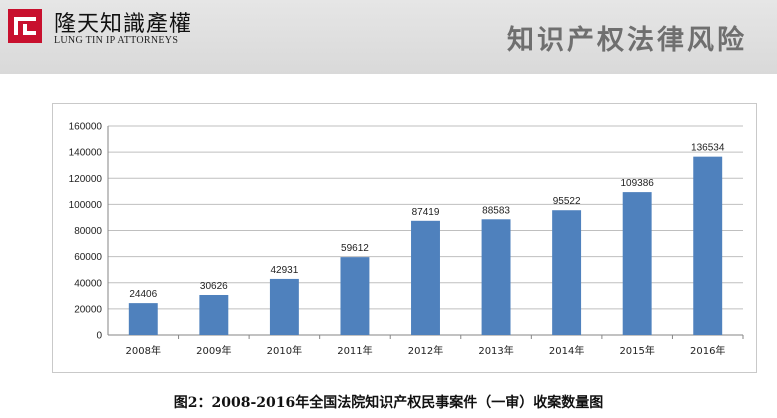  Describe the element at coordinates (567, 201) in the screenshot. I see `data-label: 95522` at that location.